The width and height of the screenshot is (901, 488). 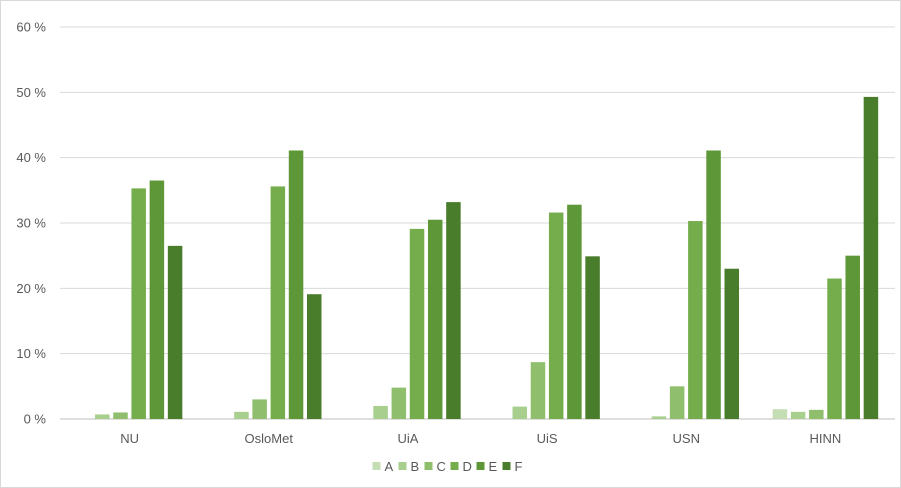 What do you see at coordinates (31, 157) in the screenshot?
I see `y-tick-label: 40 %` at bounding box center [31, 157].